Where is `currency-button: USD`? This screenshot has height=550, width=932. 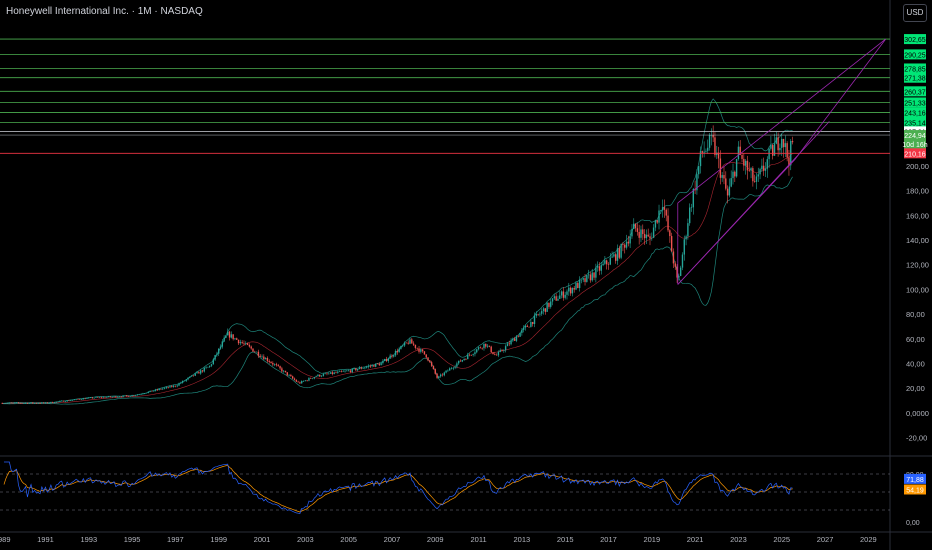 currency-button: USD is located at coordinates (915, 13).